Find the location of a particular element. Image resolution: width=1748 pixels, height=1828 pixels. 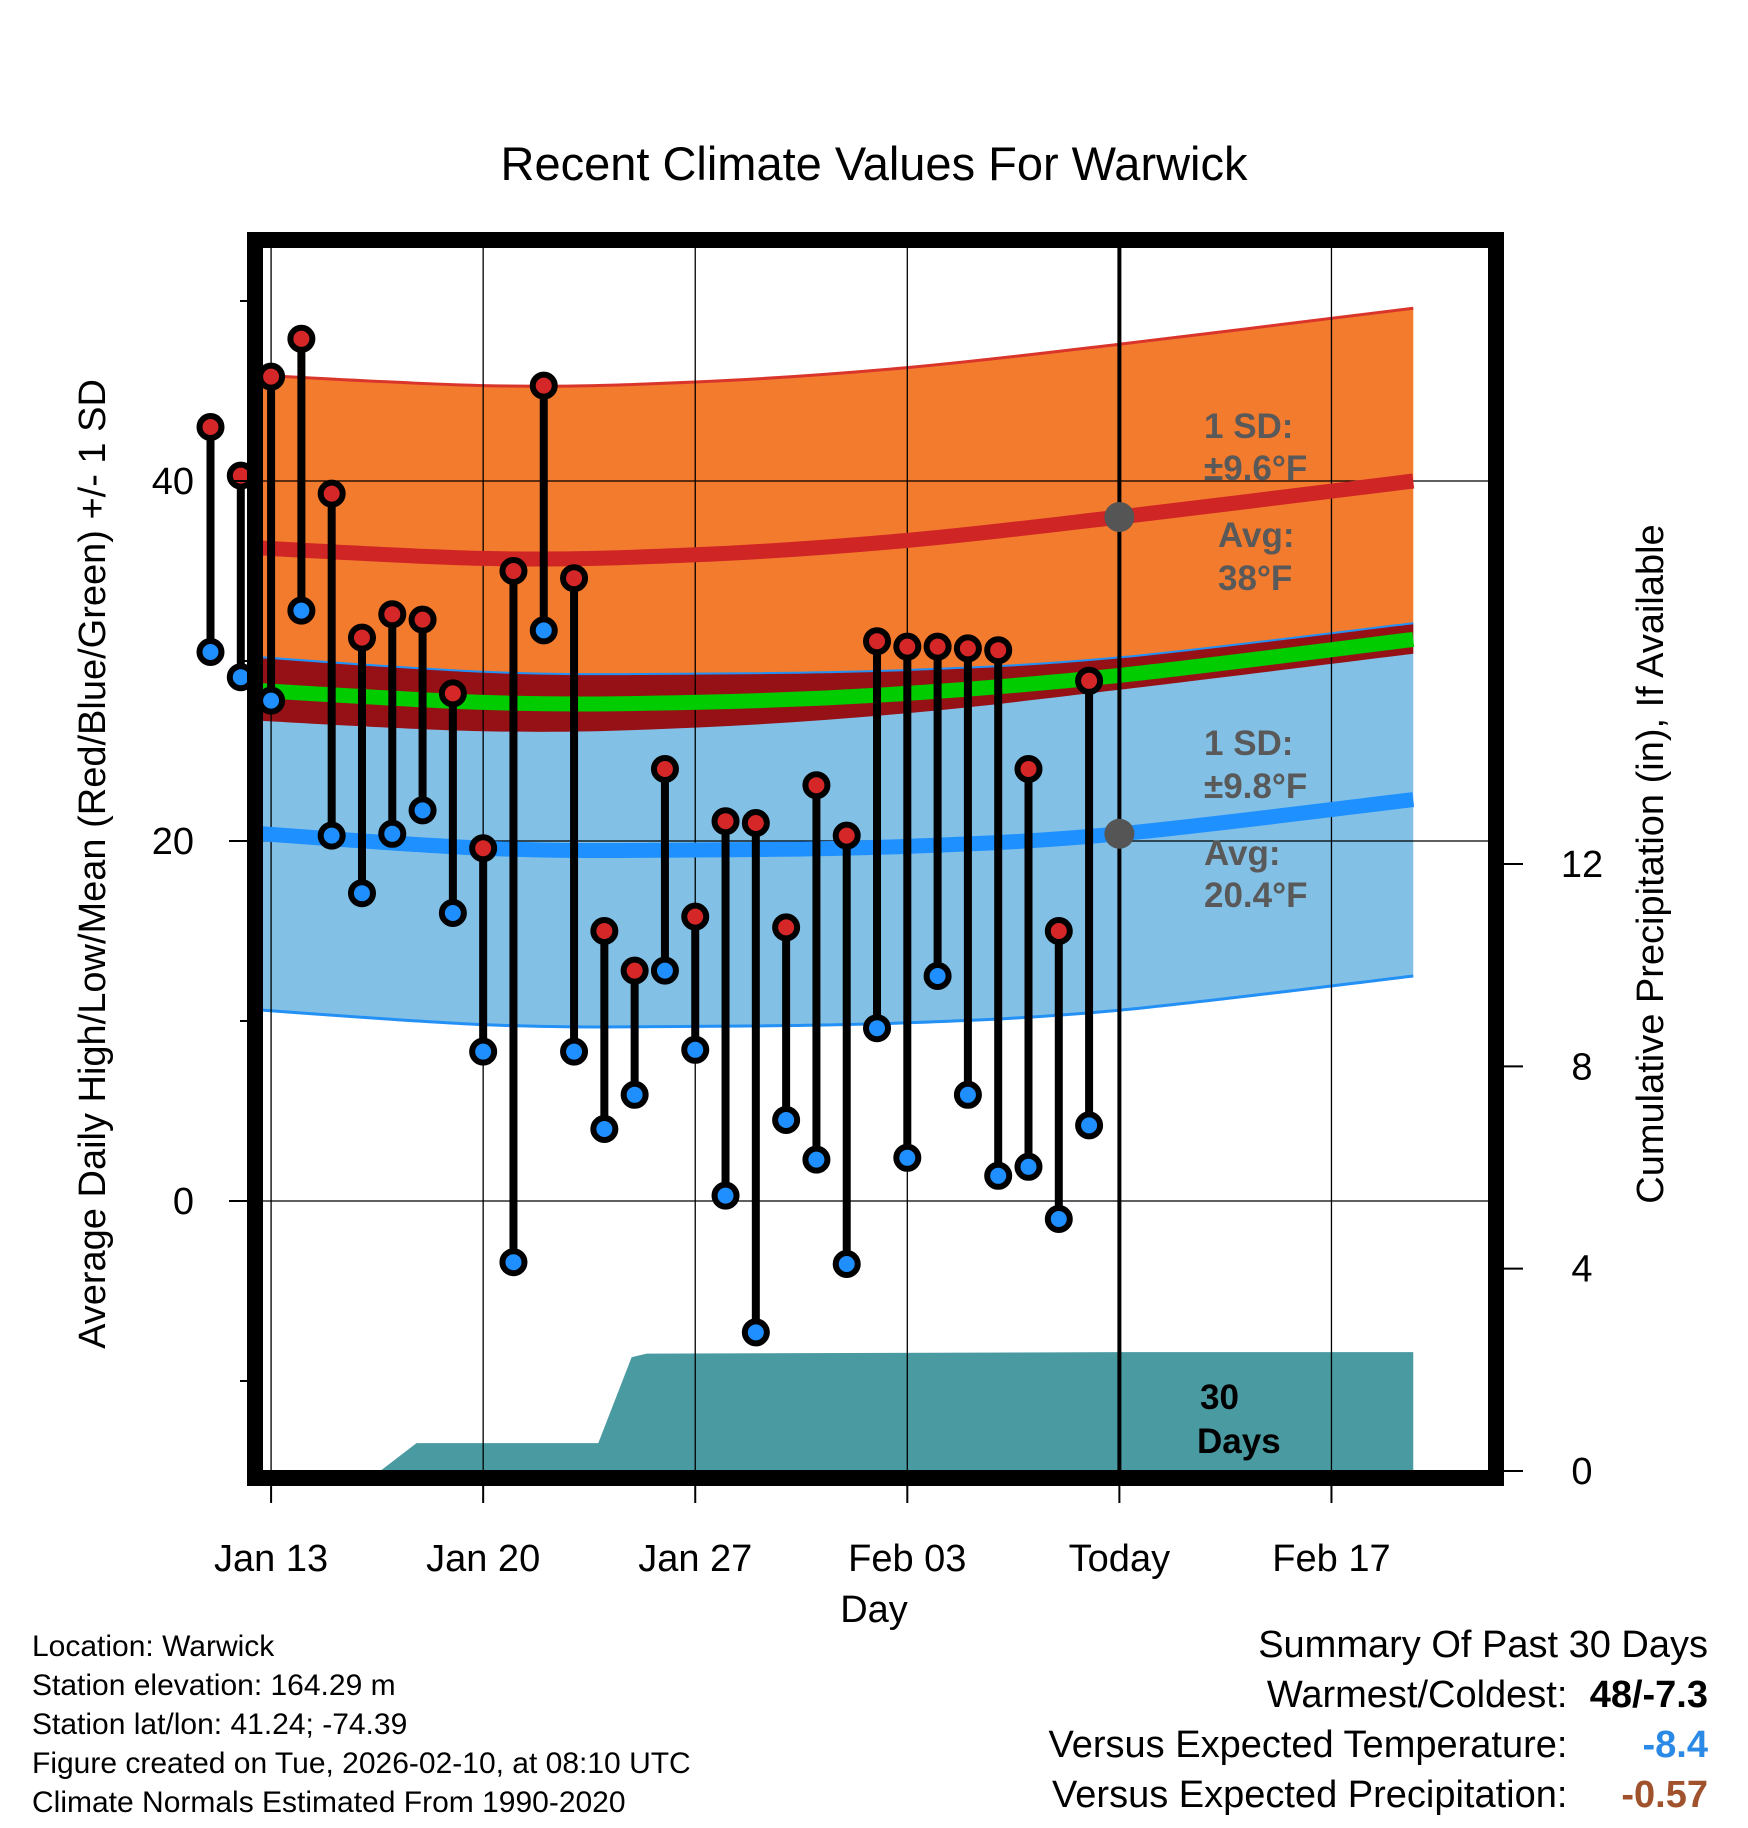

summary-warmest-label: Warmest/Coldest: is located at coordinates (1417, 1695).